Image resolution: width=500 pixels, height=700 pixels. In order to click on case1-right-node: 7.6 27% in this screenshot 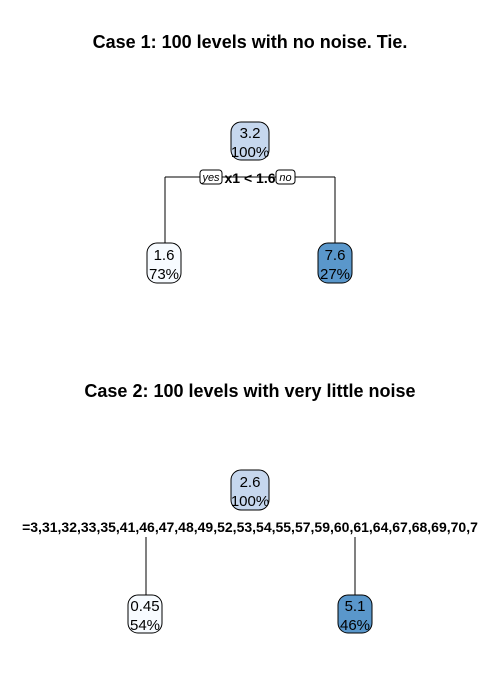, I will do `click(335, 263)`.